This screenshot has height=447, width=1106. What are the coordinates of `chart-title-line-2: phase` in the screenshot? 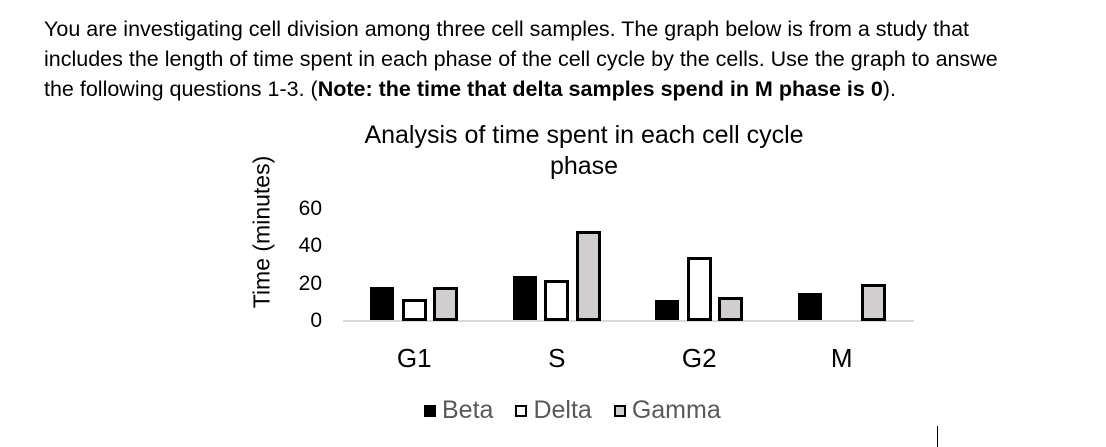 It's located at (584, 166).